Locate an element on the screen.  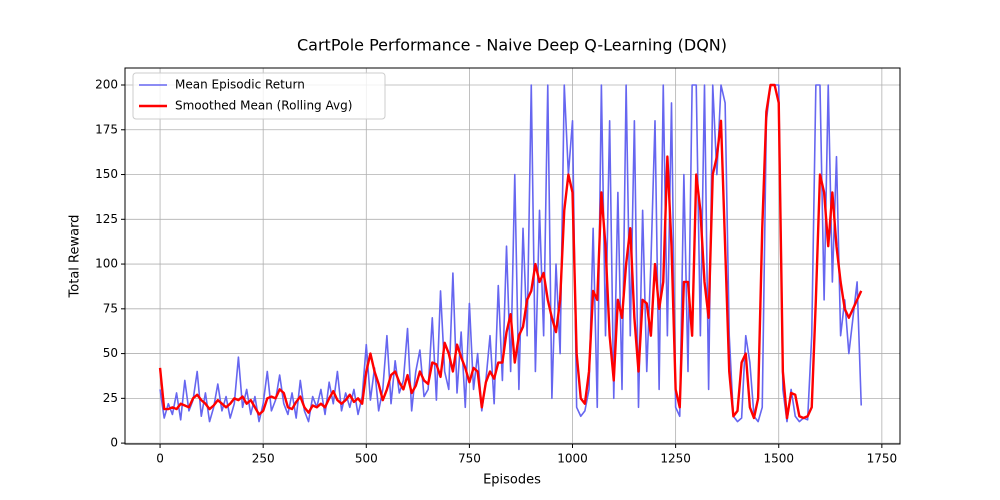
y-tick-label: 200 is located at coordinates (106, 85).